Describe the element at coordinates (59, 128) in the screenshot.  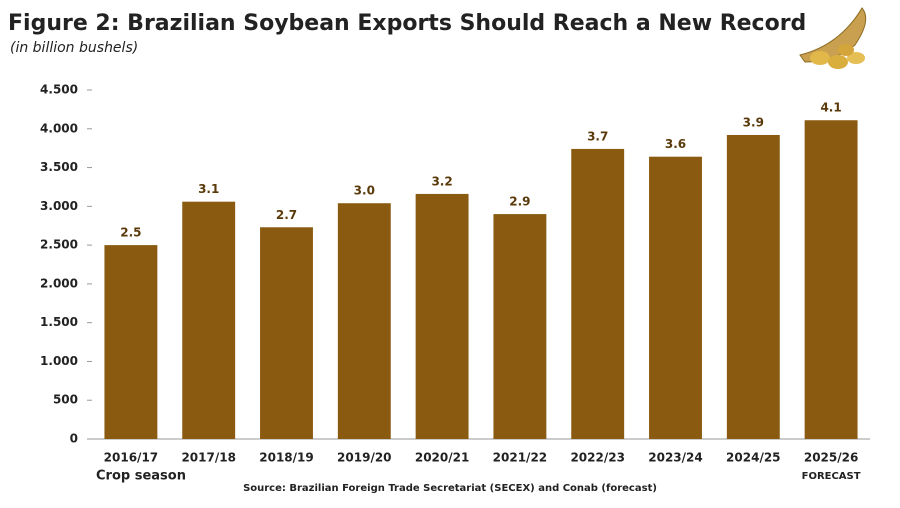
I see `y-tick-label: 4.000` at that location.